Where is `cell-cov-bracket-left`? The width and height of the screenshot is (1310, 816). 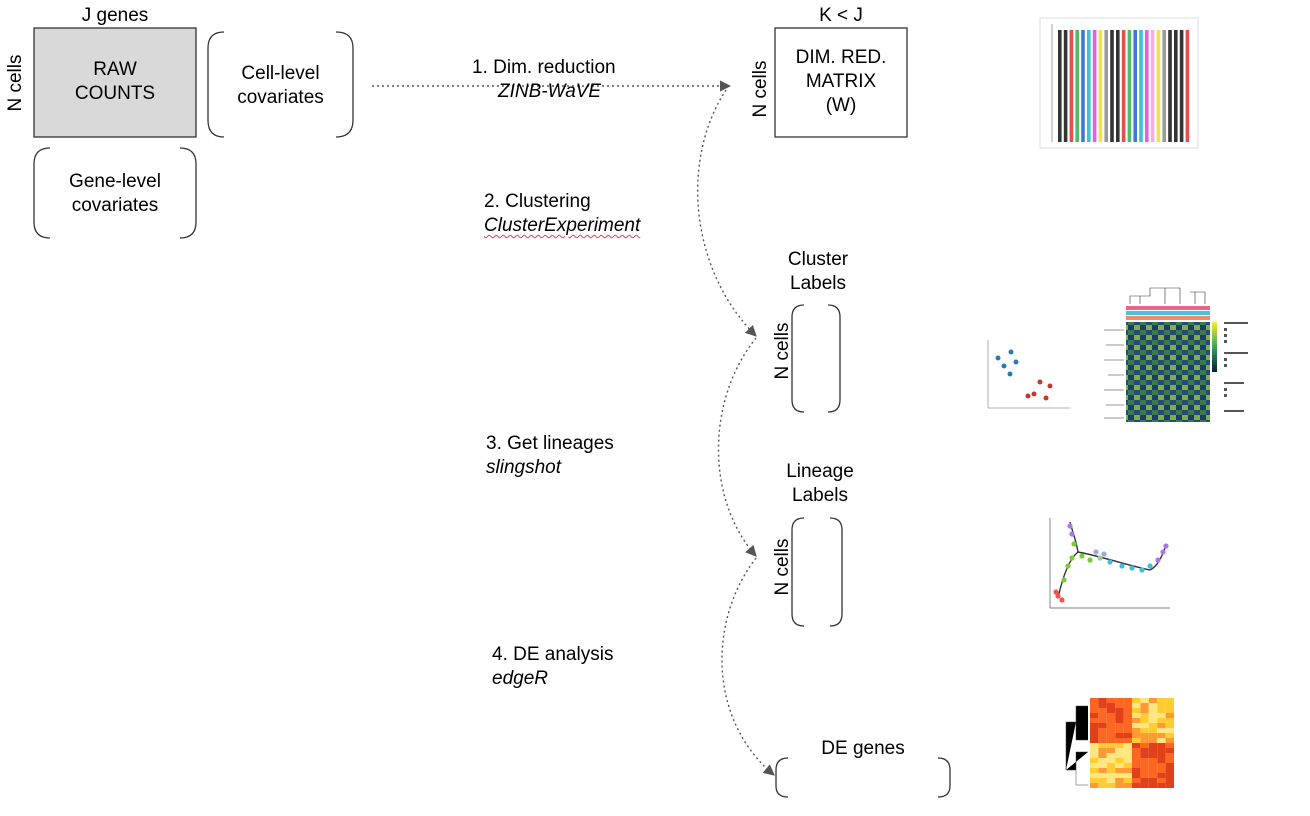 cell-cov-bracket-left is located at coordinates (216, 84).